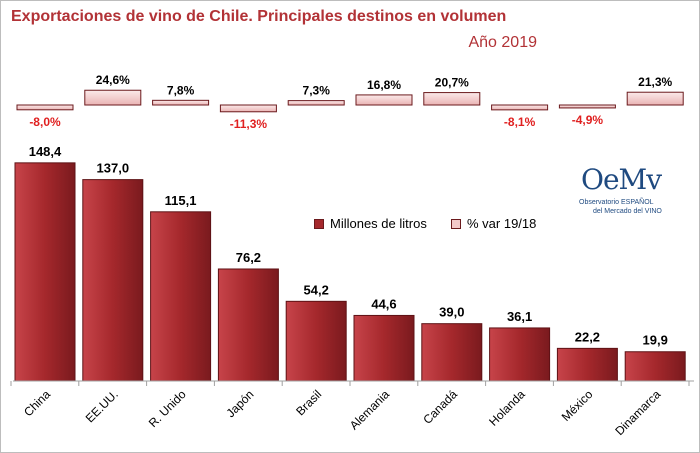 This screenshot has height=453, width=700. Describe the element at coordinates (502, 42) in the screenshot. I see `chart-subtitle: Año 2019` at that location.